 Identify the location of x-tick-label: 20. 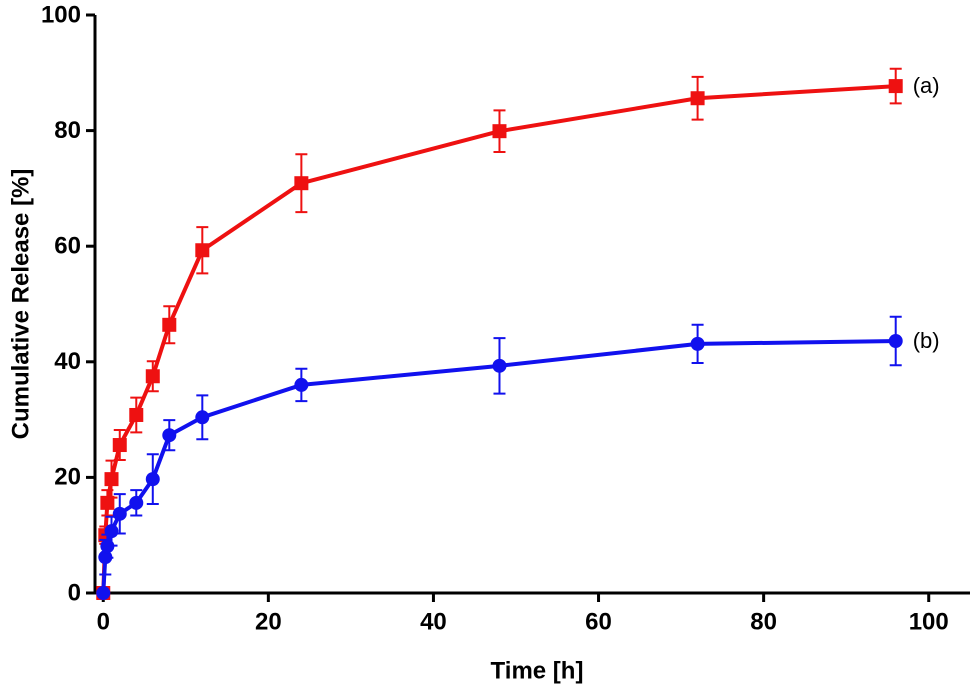
(268, 621).